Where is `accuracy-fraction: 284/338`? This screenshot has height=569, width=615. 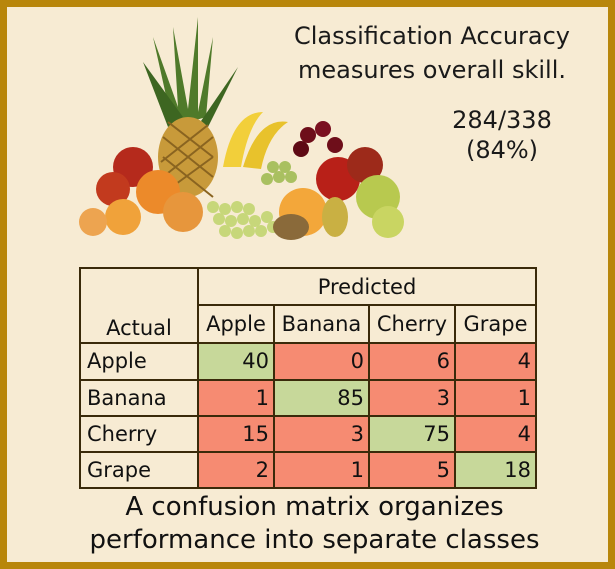 accuracy-fraction: 284/338 is located at coordinates (502, 120).